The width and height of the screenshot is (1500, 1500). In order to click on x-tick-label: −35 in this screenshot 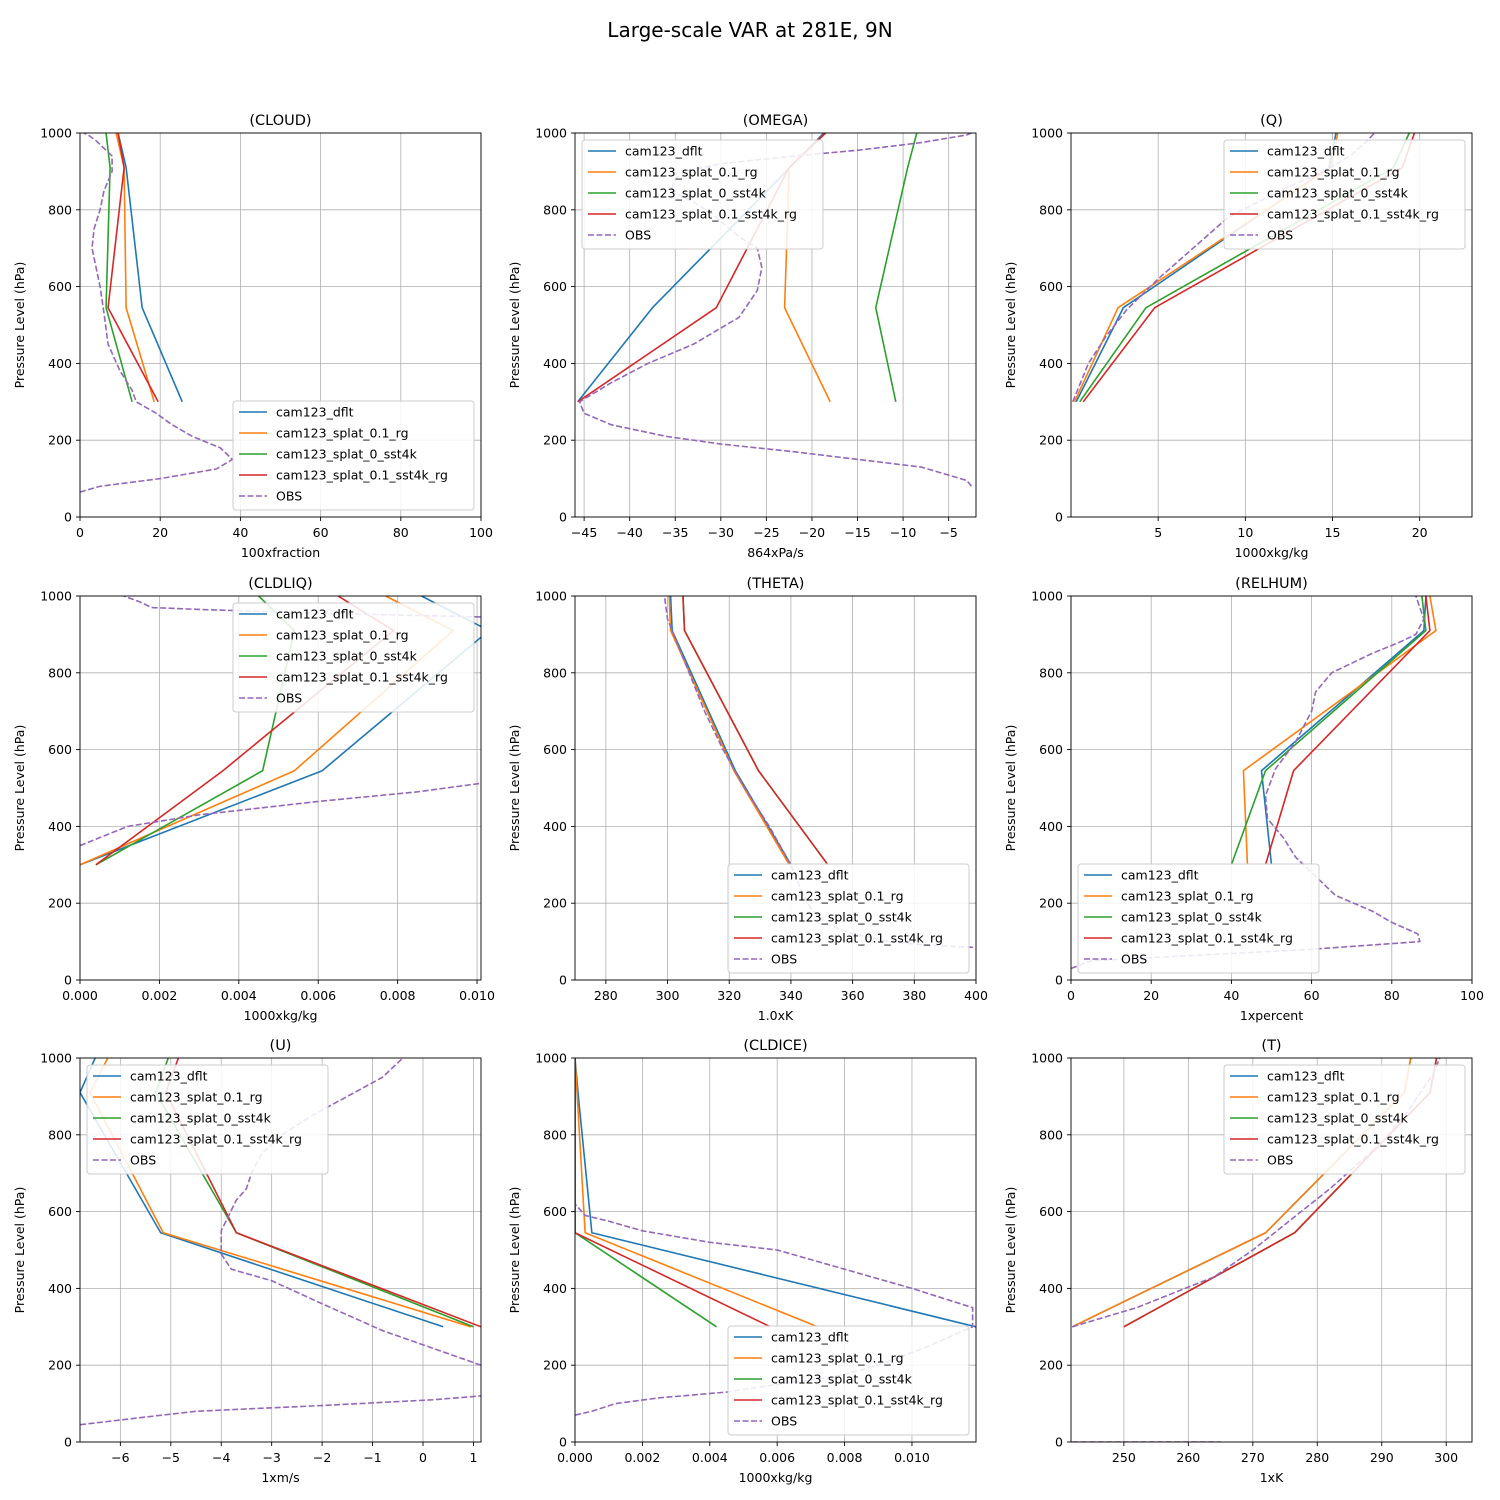, I will do `click(675, 532)`.